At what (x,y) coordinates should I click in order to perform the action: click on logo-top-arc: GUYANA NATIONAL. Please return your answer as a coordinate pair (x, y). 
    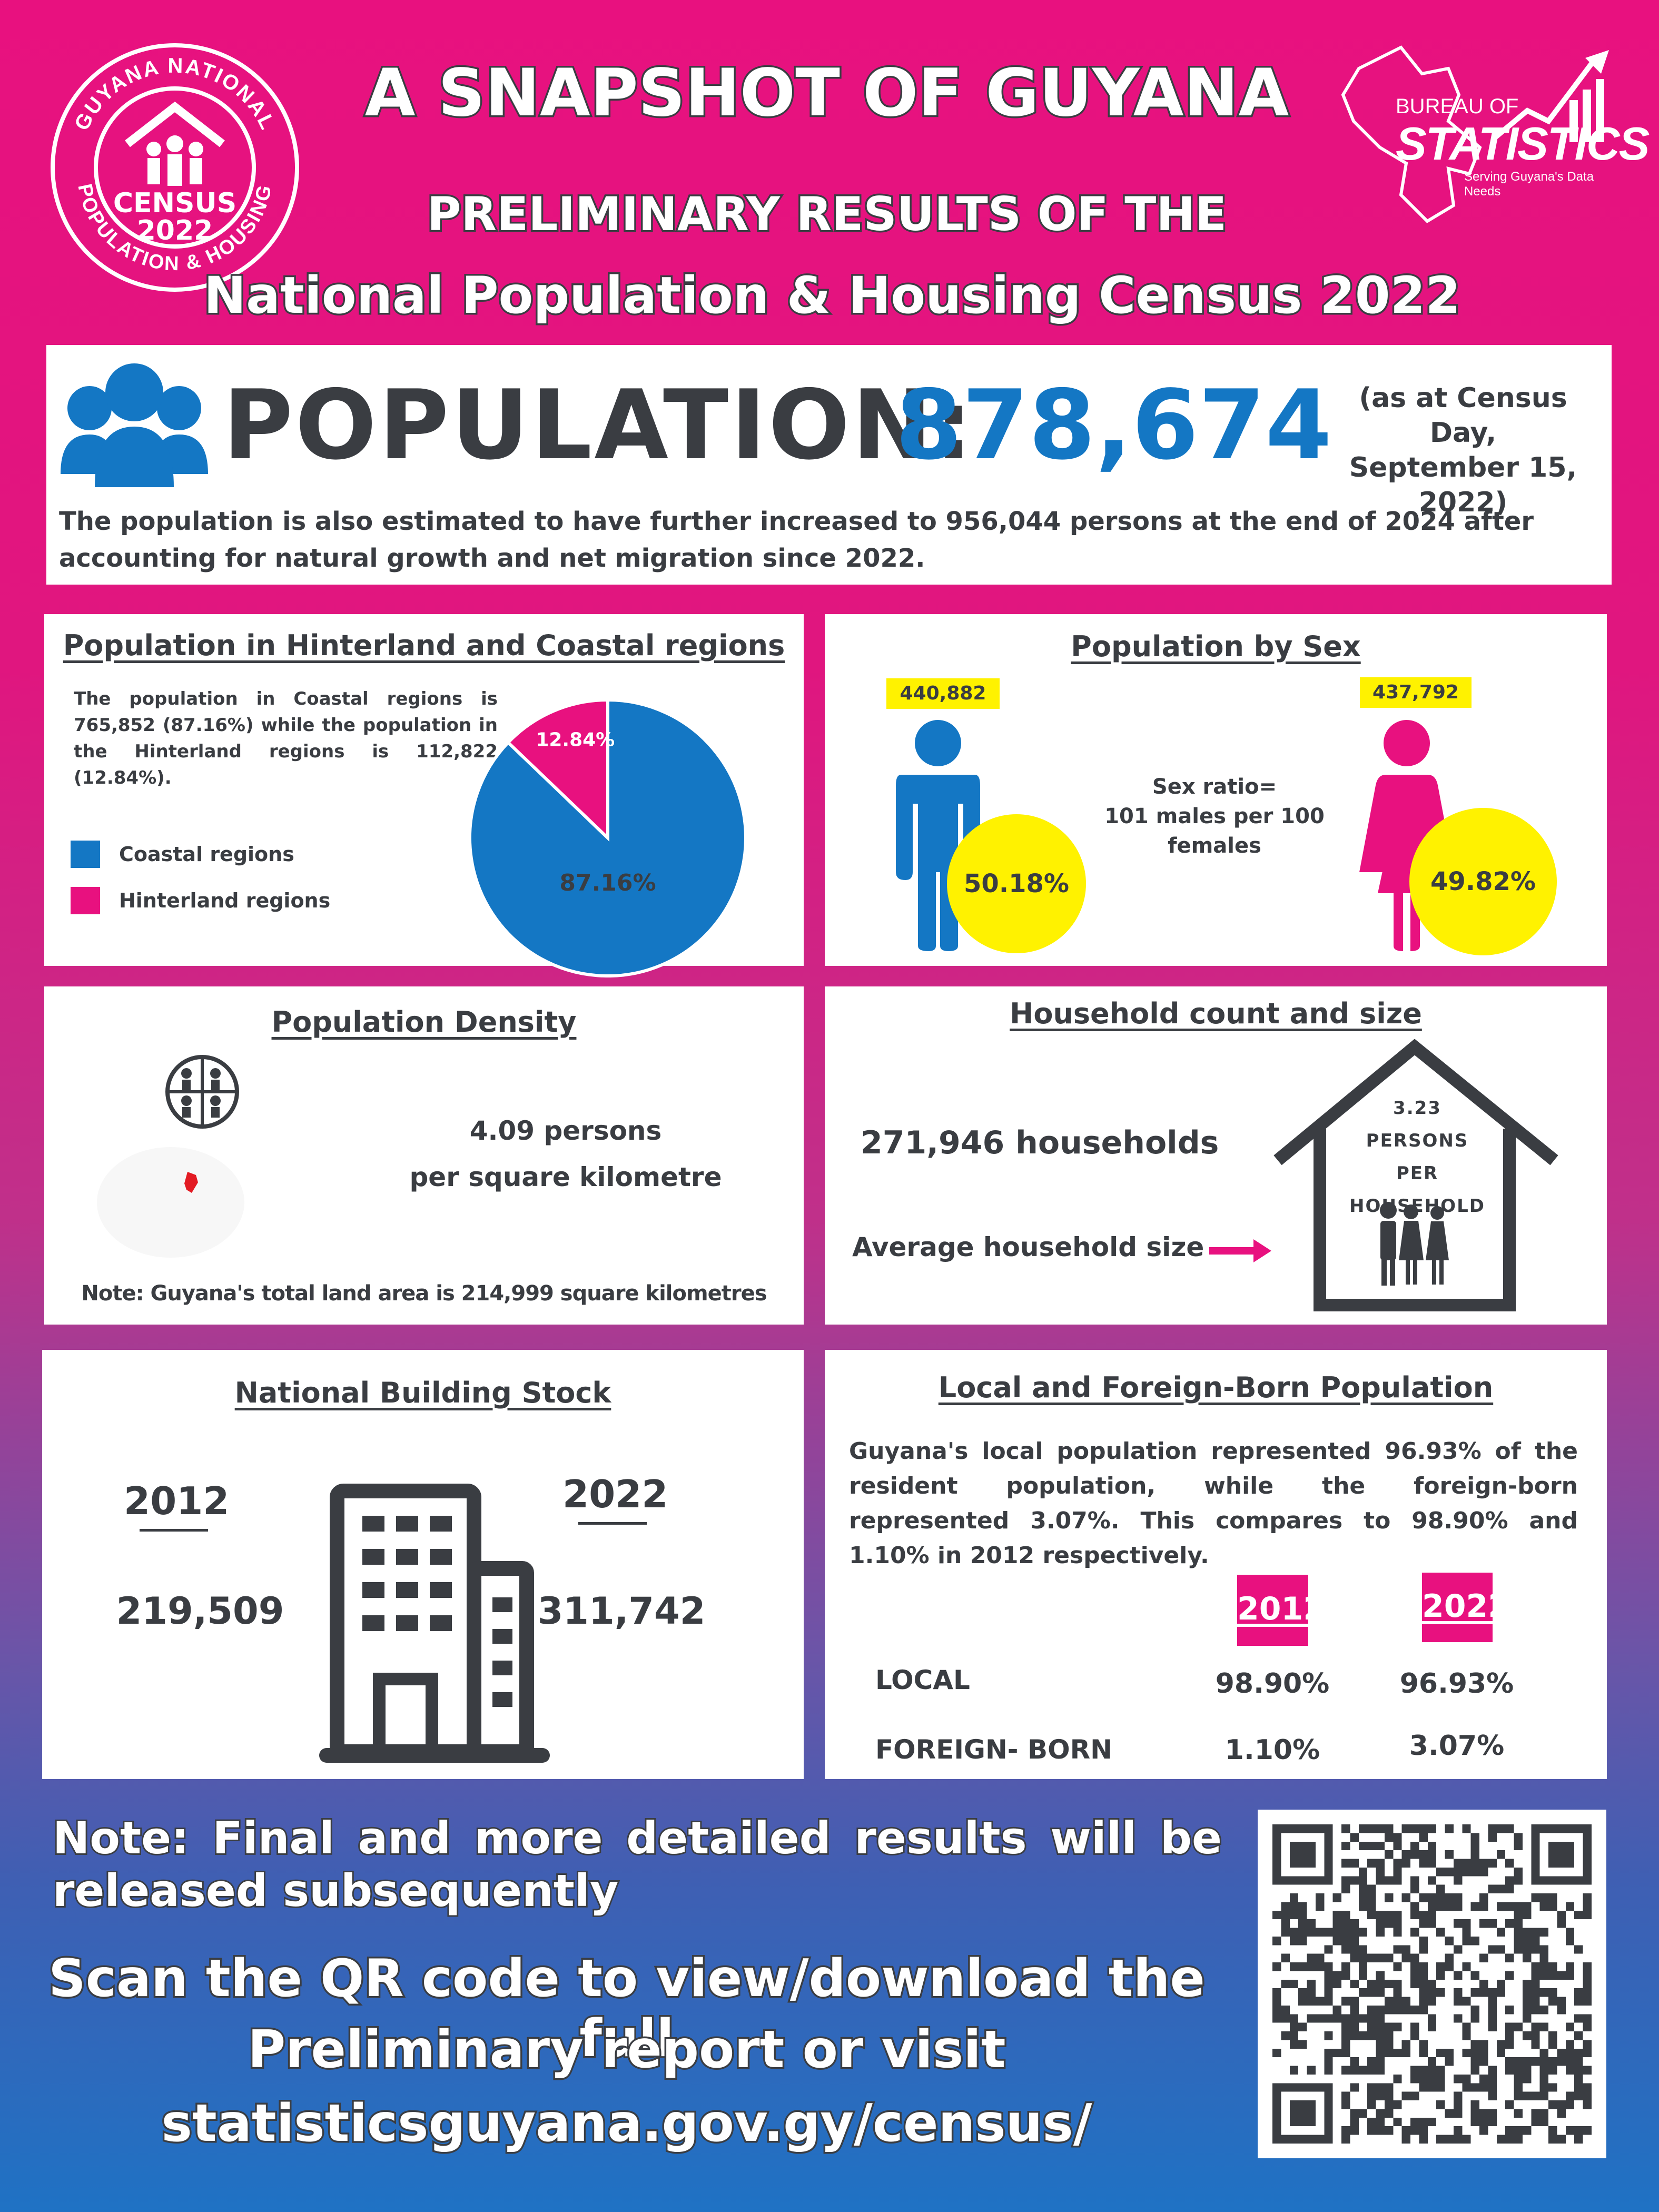
    Looking at the image, I should click on (174, 94).